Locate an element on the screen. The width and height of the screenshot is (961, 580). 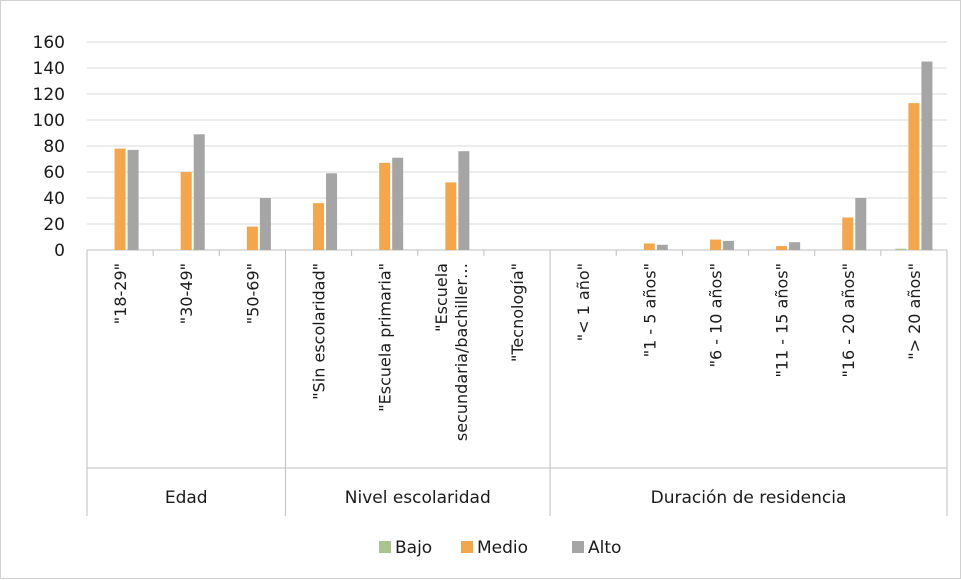
y-tick-label: 100 is located at coordinates (49, 121).